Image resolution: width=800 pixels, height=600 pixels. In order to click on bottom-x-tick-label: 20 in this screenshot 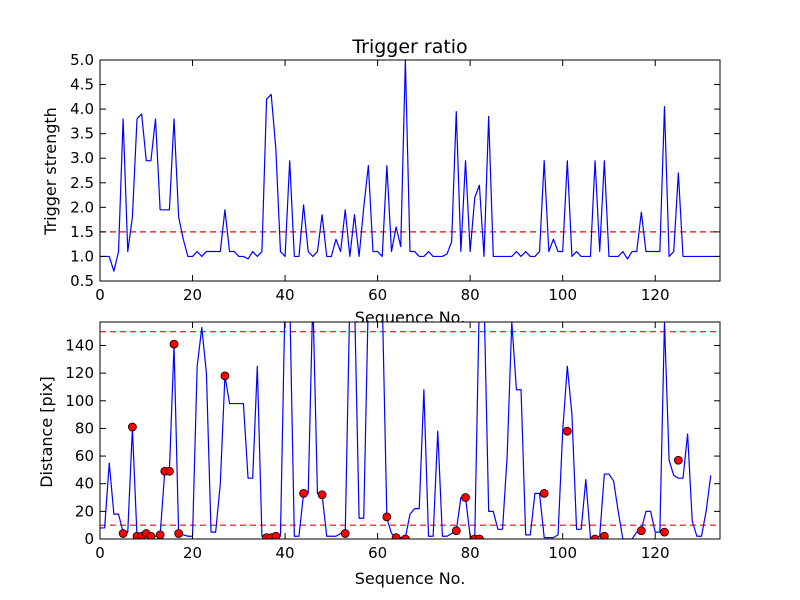, I will do `click(192, 553)`.